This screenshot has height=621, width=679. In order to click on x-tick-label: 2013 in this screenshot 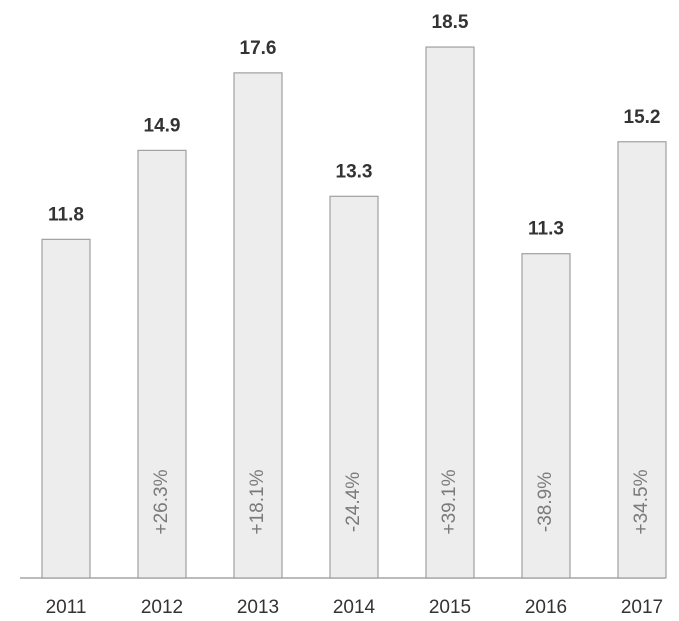, I will do `click(258, 607)`.